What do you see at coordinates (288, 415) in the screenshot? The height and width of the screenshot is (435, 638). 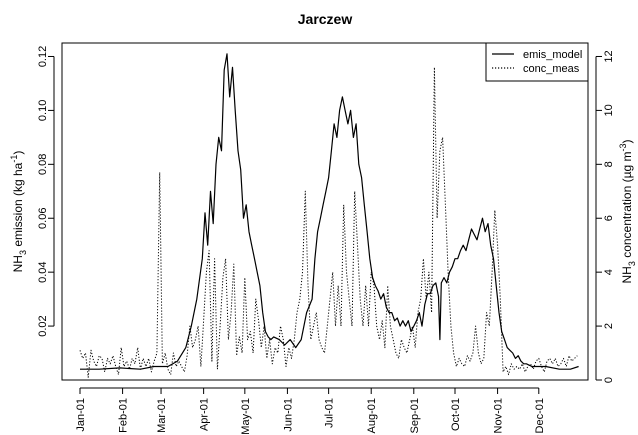 I see `x-tick-label: Jun-01` at bounding box center [288, 415].